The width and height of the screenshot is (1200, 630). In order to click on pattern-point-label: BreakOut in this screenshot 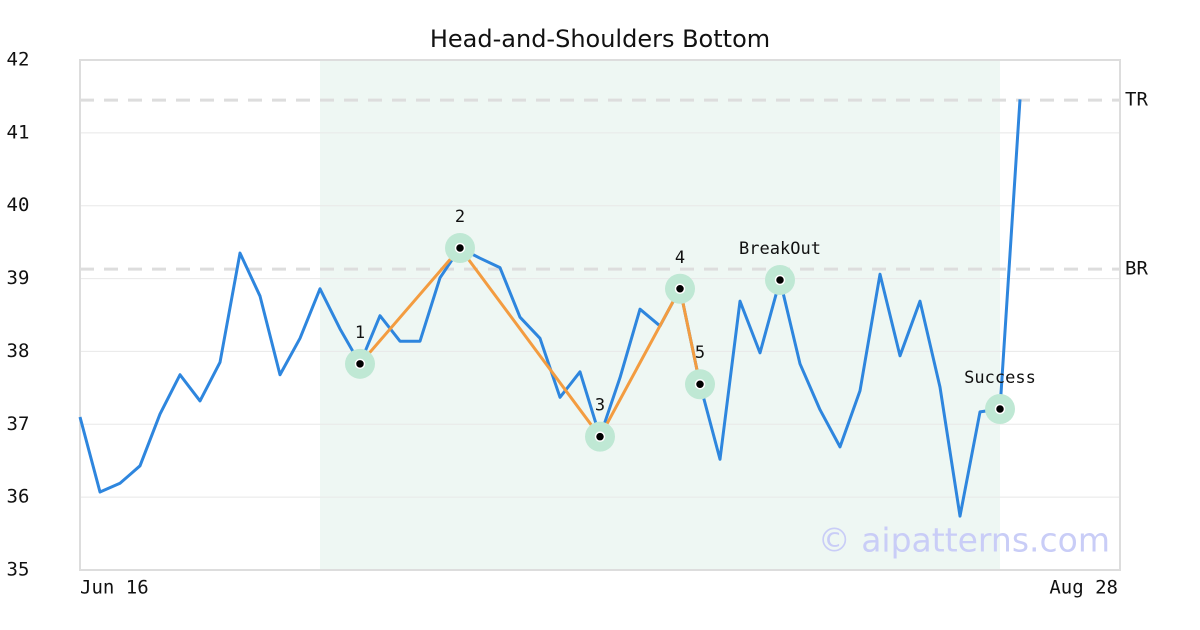, I will do `click(780, 249)`.